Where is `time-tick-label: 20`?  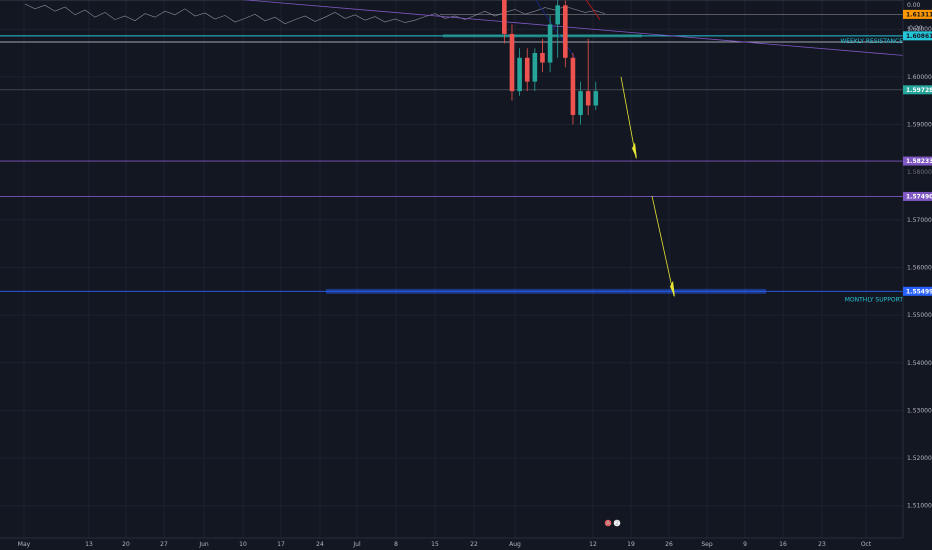
time-tick-label: 20 is located at coordinates (126, 544).